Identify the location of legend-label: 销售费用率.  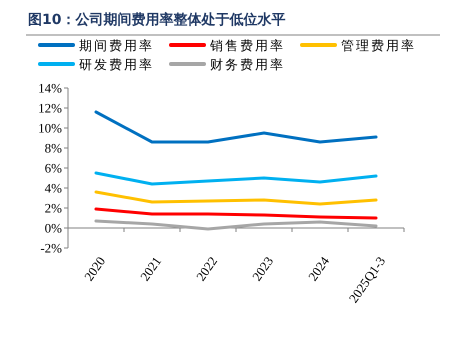
(247, 46).